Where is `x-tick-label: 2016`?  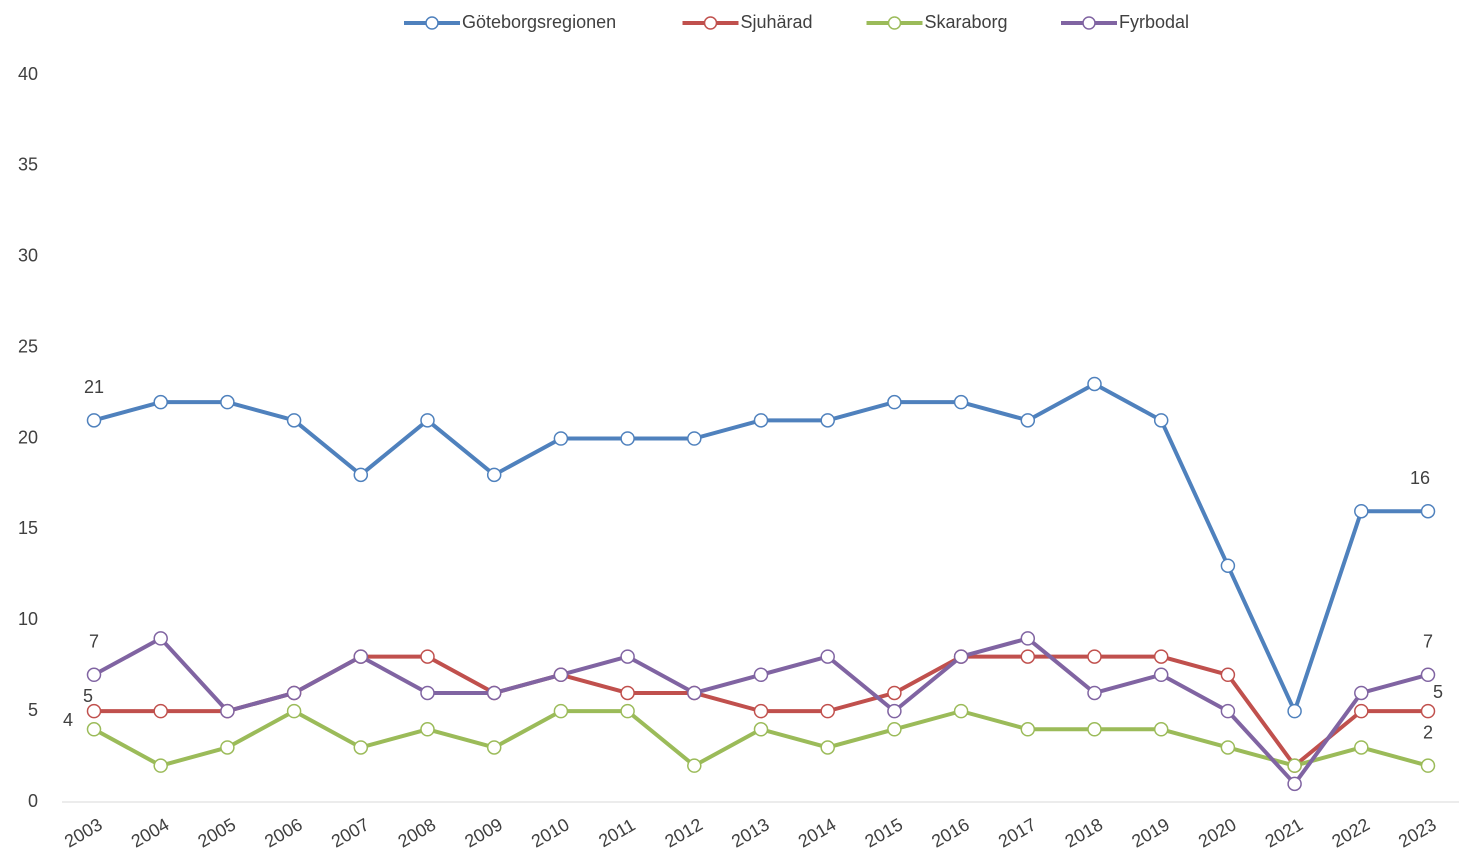 x-tick-label: 2016 is located at coordinates (950, 832).